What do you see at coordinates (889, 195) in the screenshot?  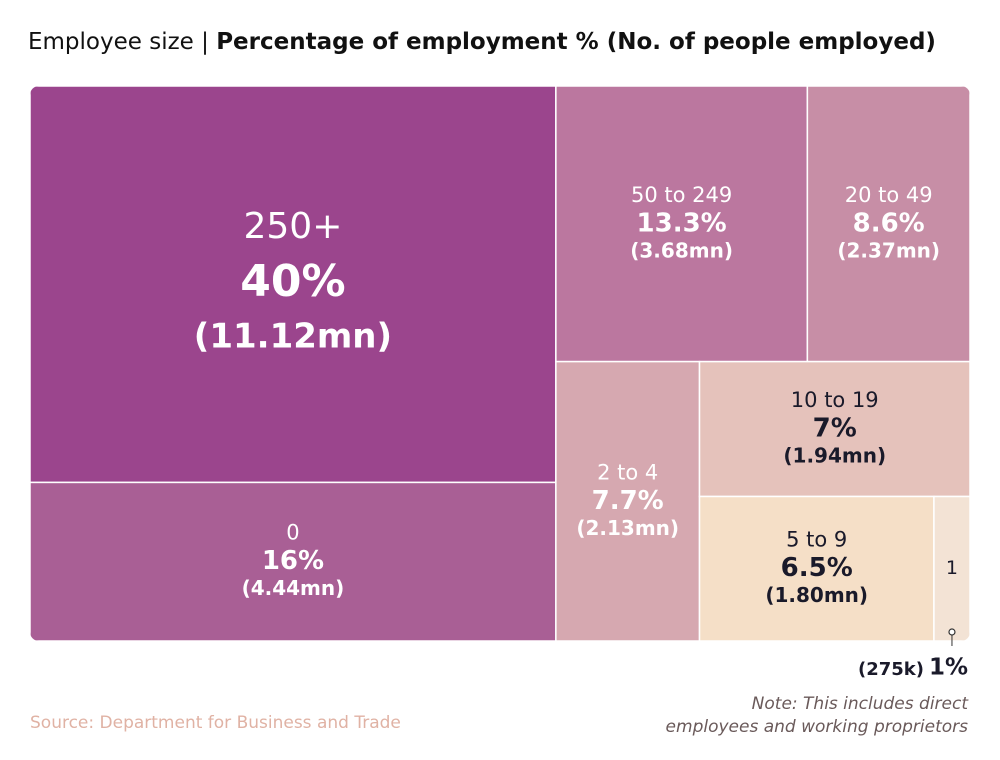 I see `cell-label: 20 to 49` at bounding box center [889, 195].